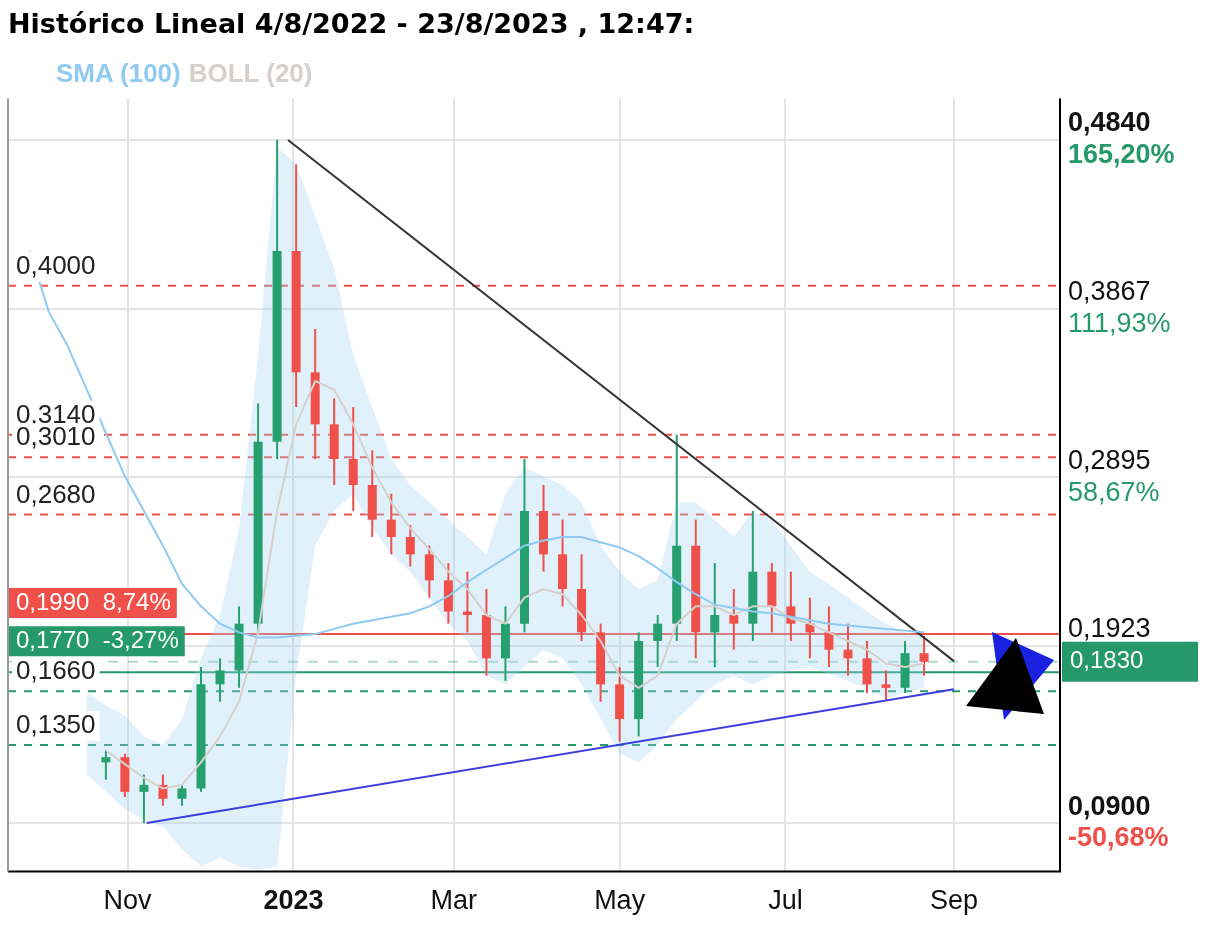 The height and width of the screenshot is (932, 1214). I want to click on y-tick-label: 0,4840, so click(1109, 122).